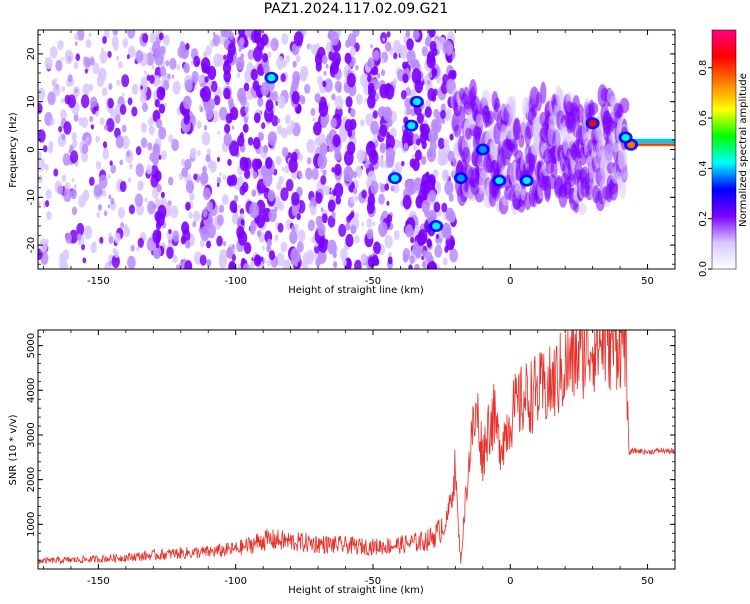 Image resolution: width=750 pixels, height=604 pixels. I want to click on x-tick-label: -100, so click(235, 581).